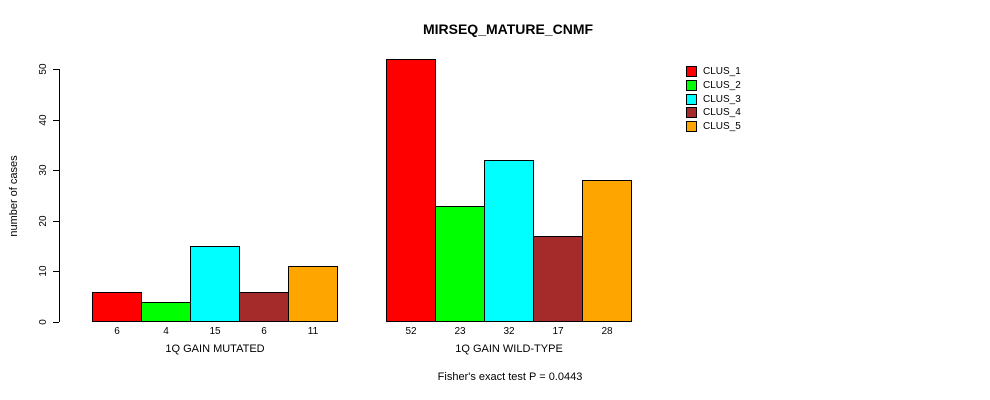  I want to click on bar-value-label: 52, so click(411, 331).